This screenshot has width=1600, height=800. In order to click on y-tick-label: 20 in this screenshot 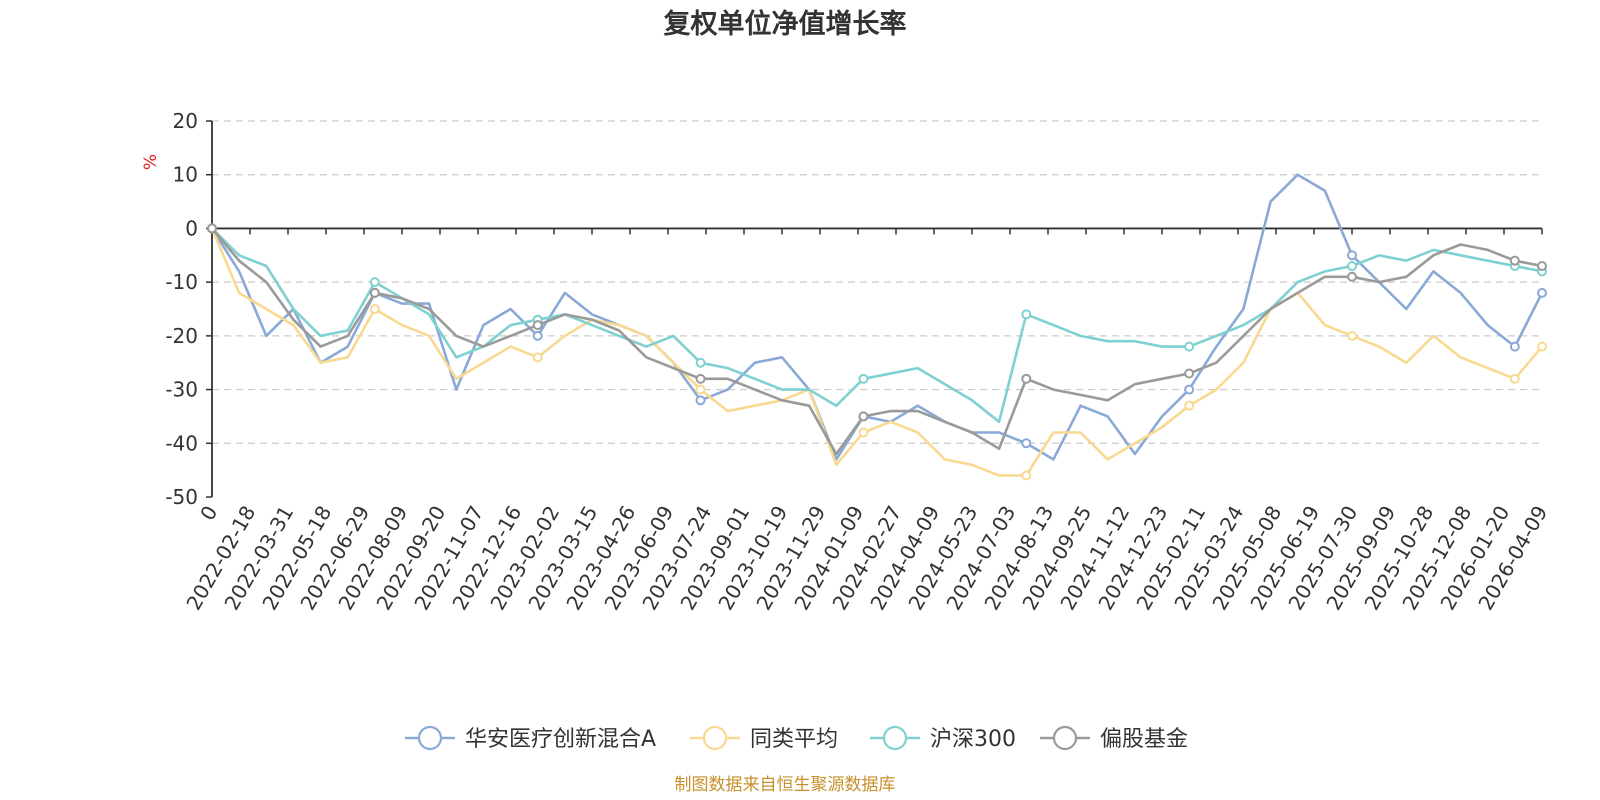, I will do `click(185, 121)`.